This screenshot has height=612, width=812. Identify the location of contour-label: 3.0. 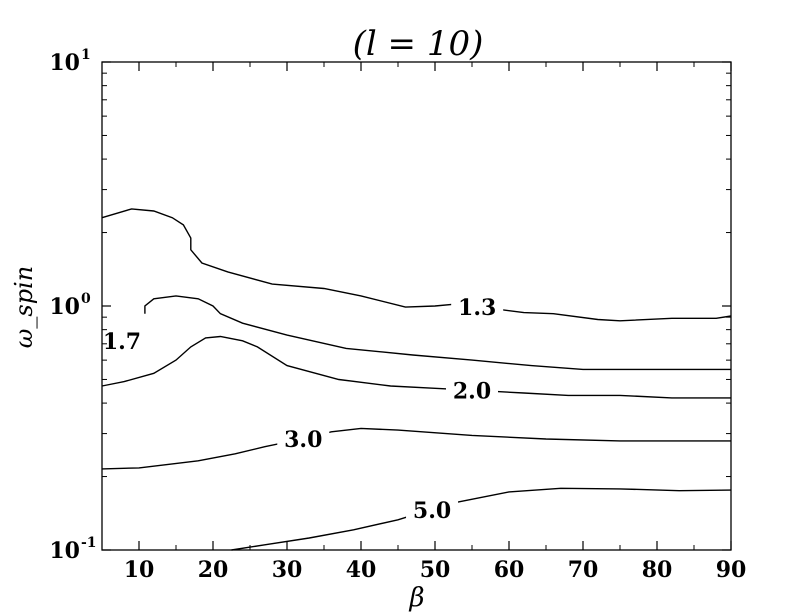
(303, 440).